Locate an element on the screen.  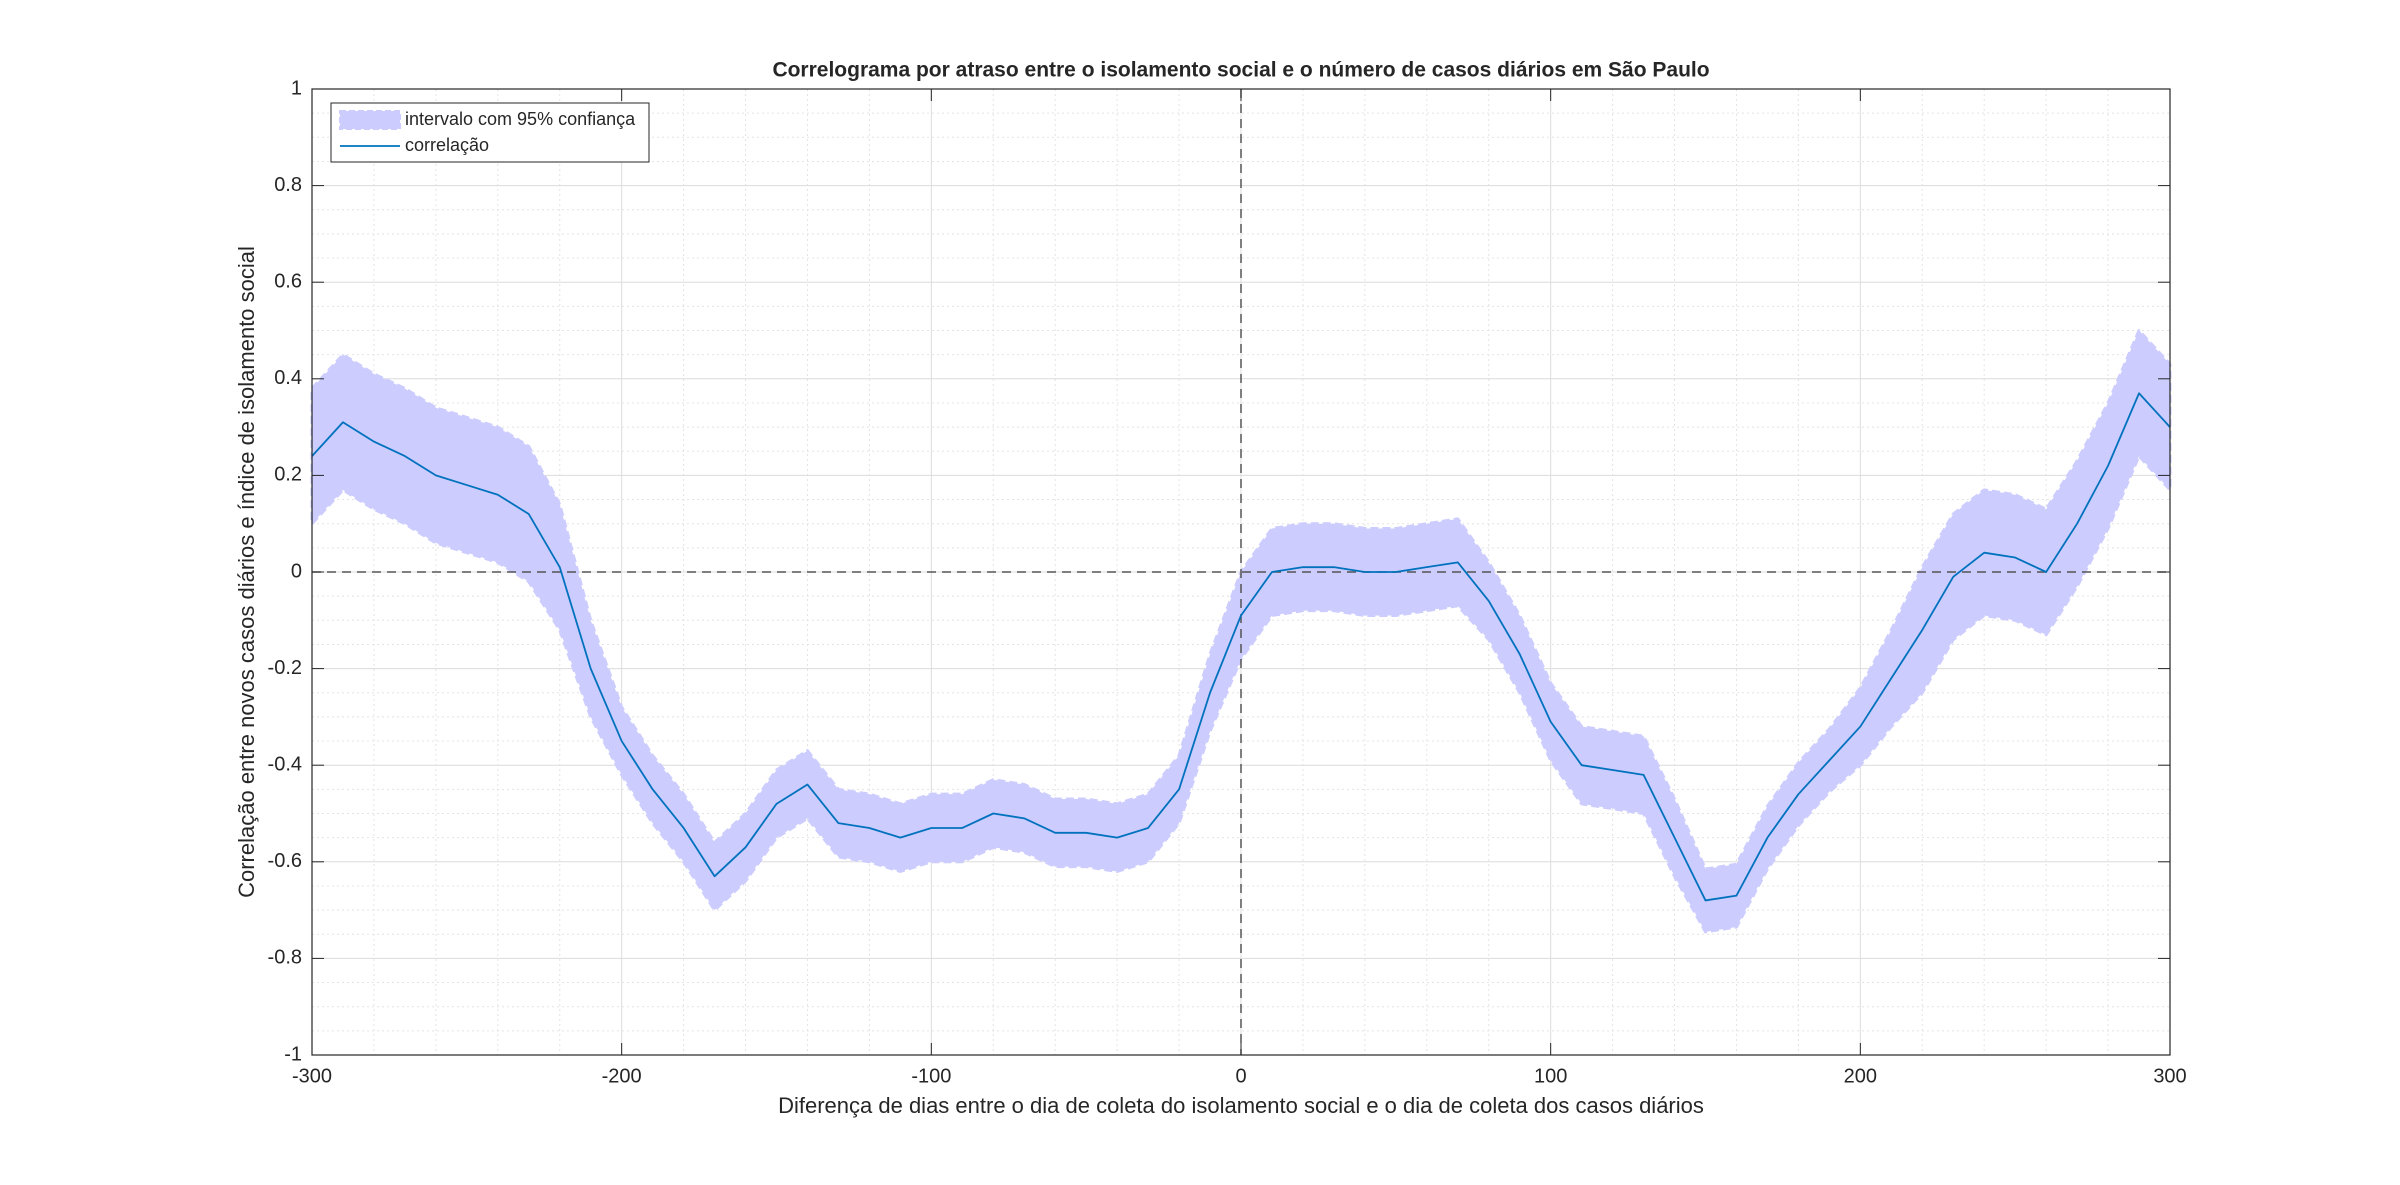
y-tick-label: 1 is located at coordinates (296, 88).